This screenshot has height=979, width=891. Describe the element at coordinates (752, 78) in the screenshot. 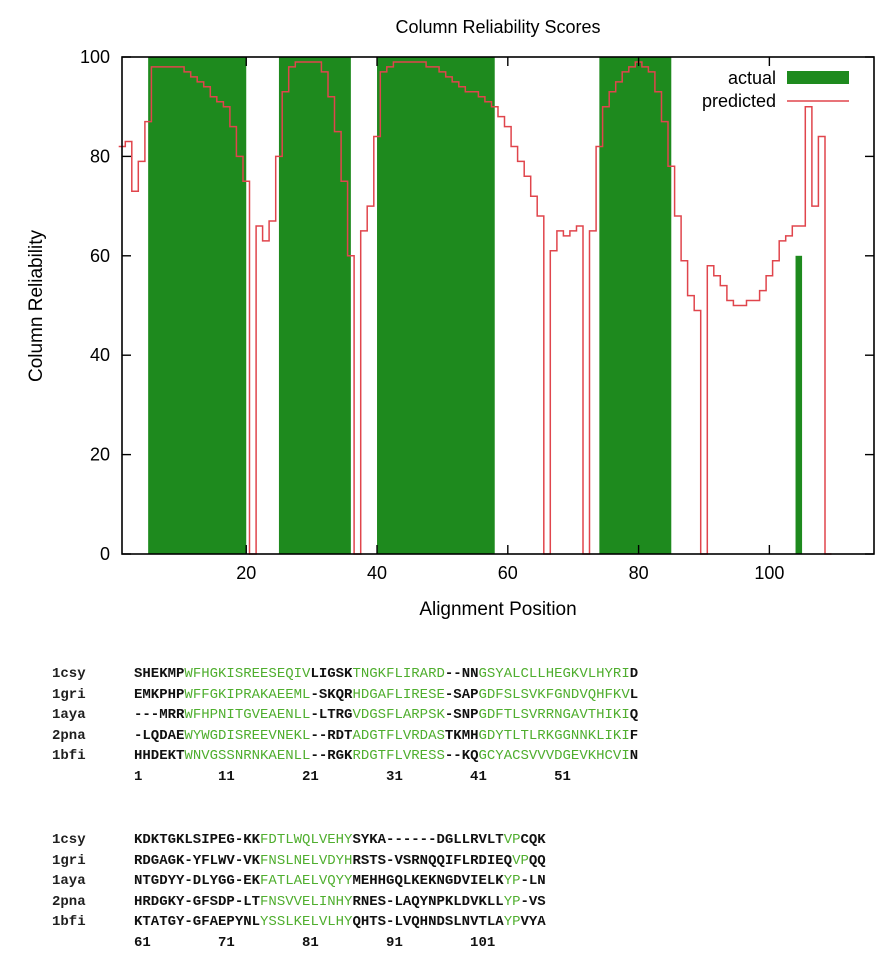

I see `legend-label-actual: actual` at that location.